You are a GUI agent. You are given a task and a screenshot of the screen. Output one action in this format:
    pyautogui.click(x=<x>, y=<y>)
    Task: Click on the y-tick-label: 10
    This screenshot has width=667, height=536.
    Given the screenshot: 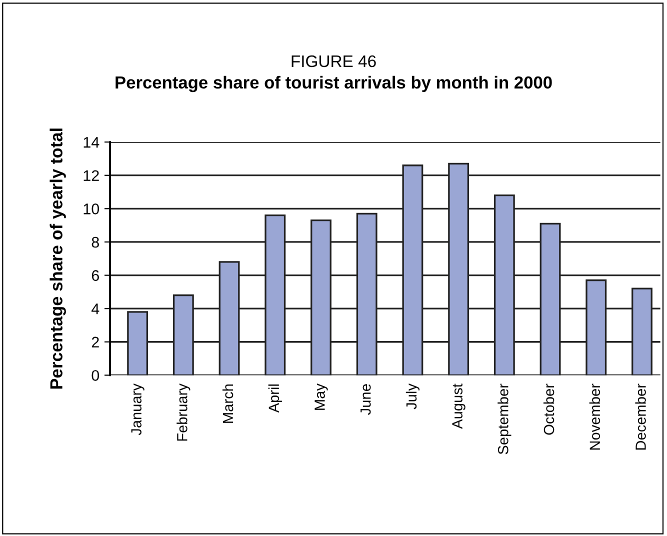 What is the action you would take?
    pyautogui.click(x=92, y=209)
    